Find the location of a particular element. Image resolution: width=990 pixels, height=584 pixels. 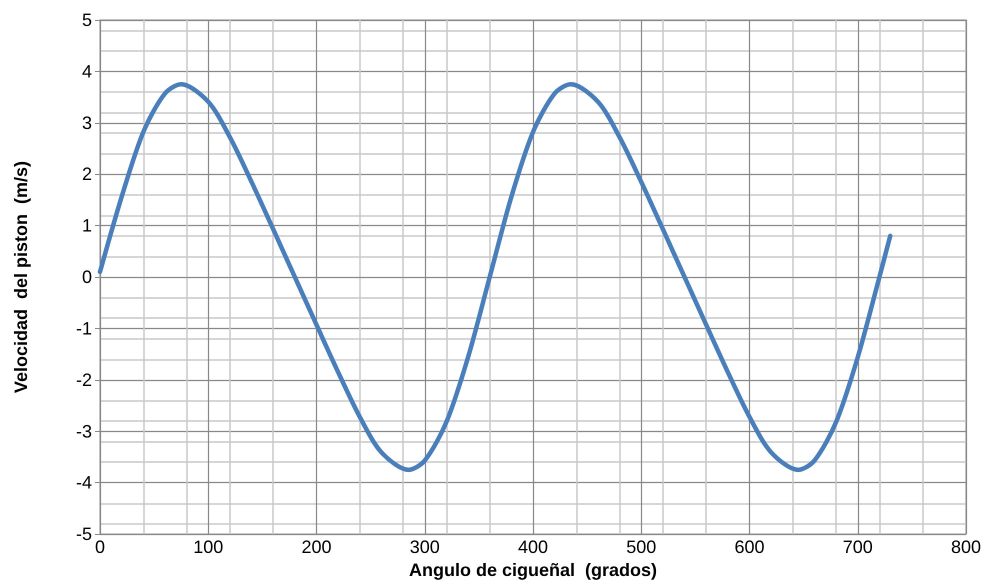

x-tick-label: 500 is located at coordinates (641, 547).